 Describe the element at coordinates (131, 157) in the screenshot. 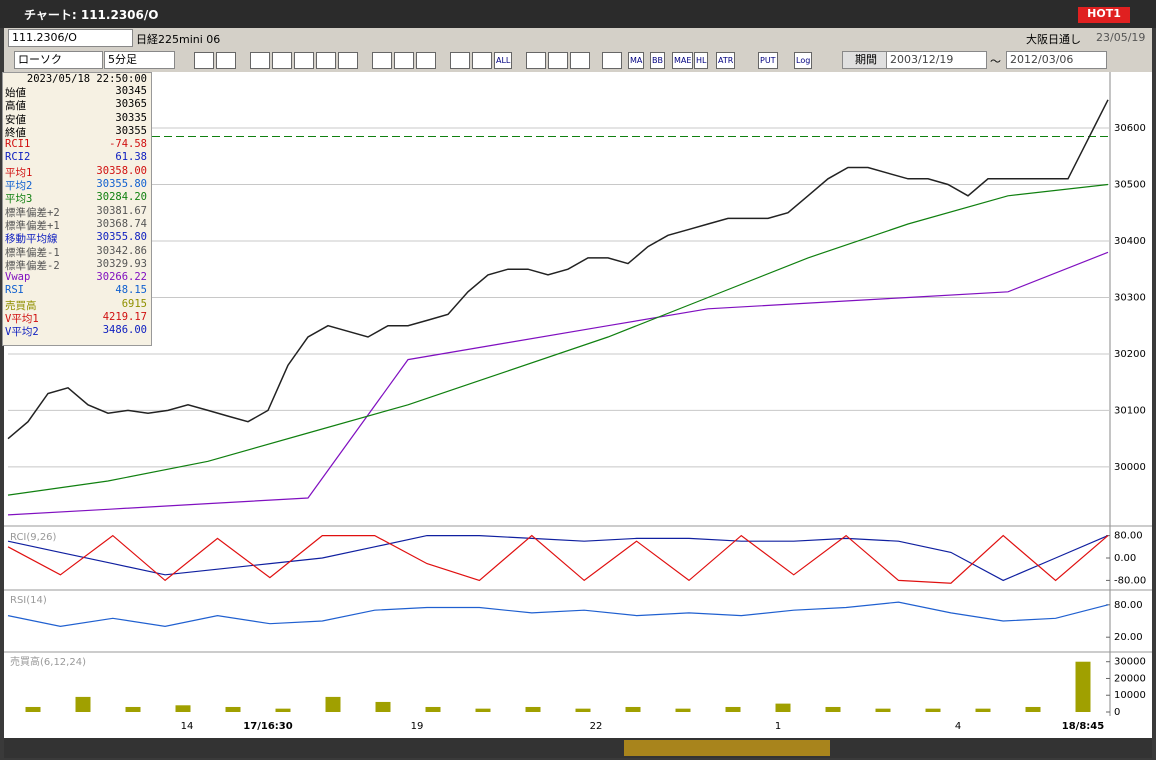

I see `info-value: 61.38` at that location.